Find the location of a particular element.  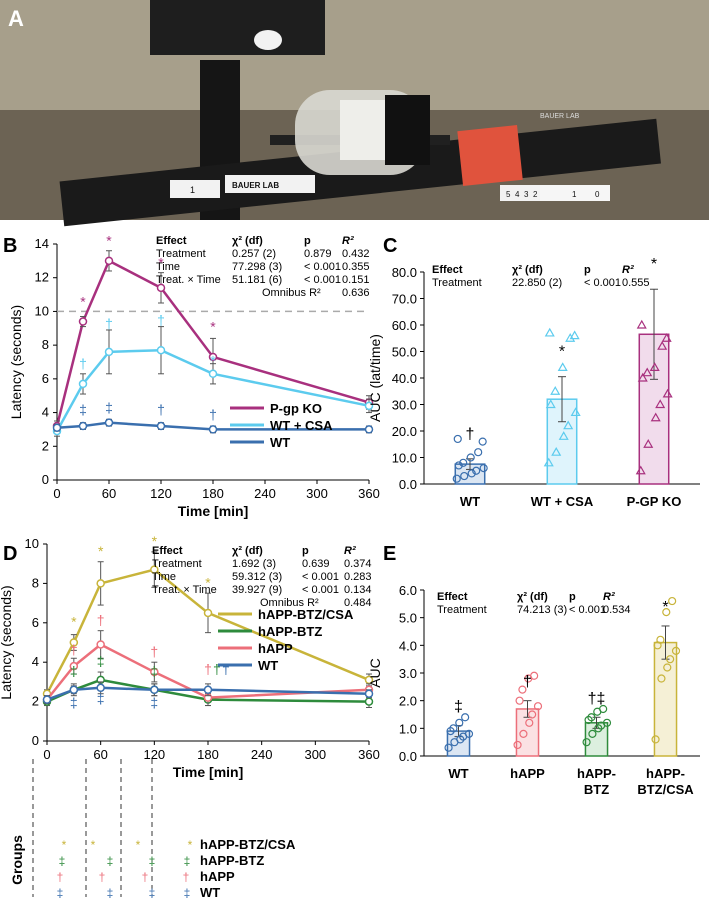

stats-cell: 77.298 (3) is located at coordinates (257, 267).